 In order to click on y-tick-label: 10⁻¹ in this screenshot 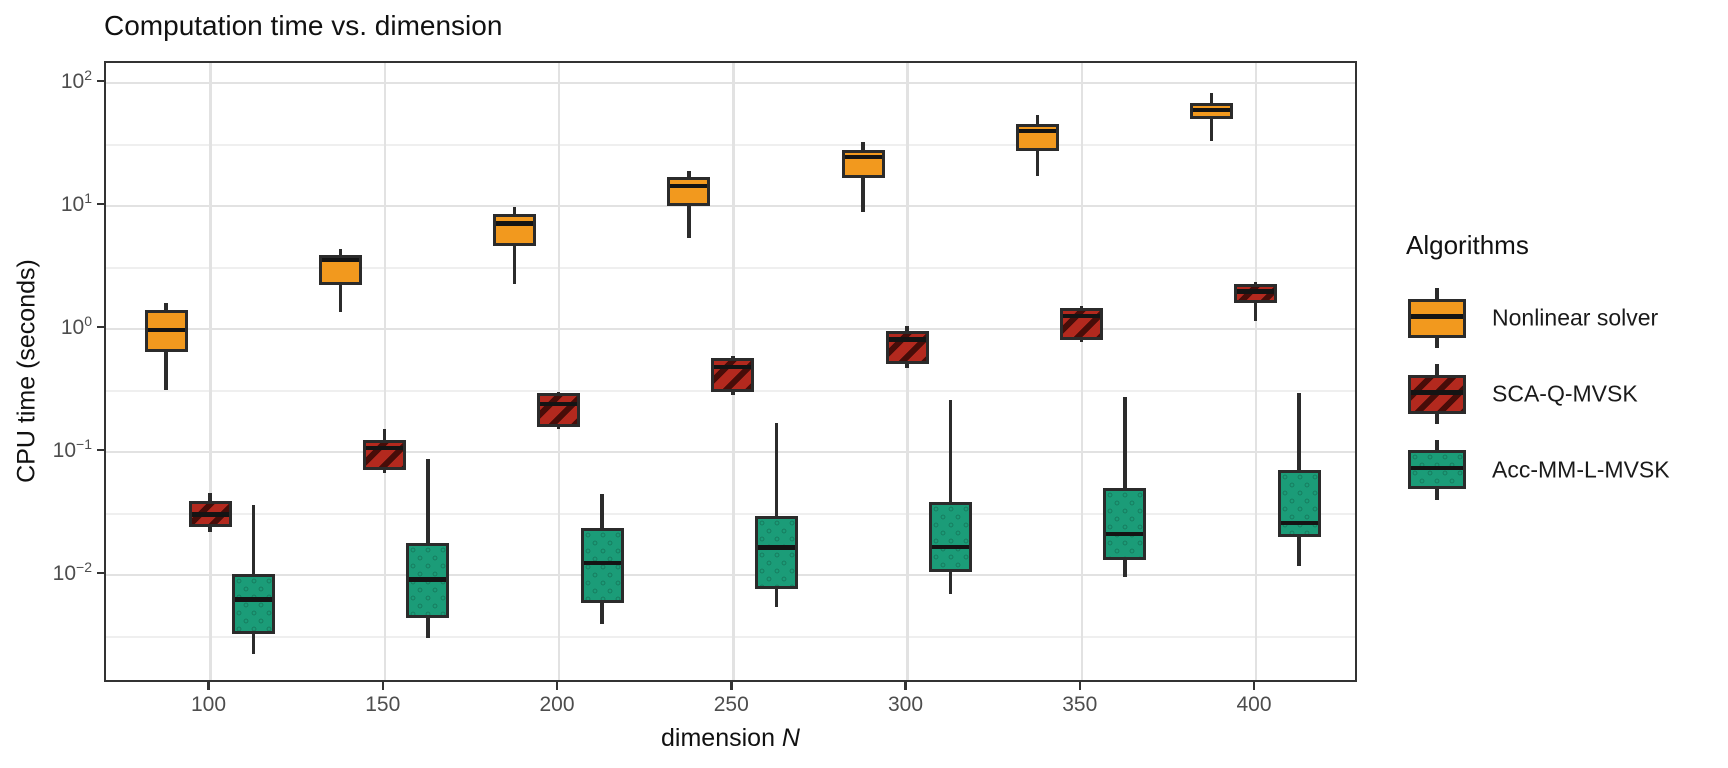, I will do `click(72, 449)`.